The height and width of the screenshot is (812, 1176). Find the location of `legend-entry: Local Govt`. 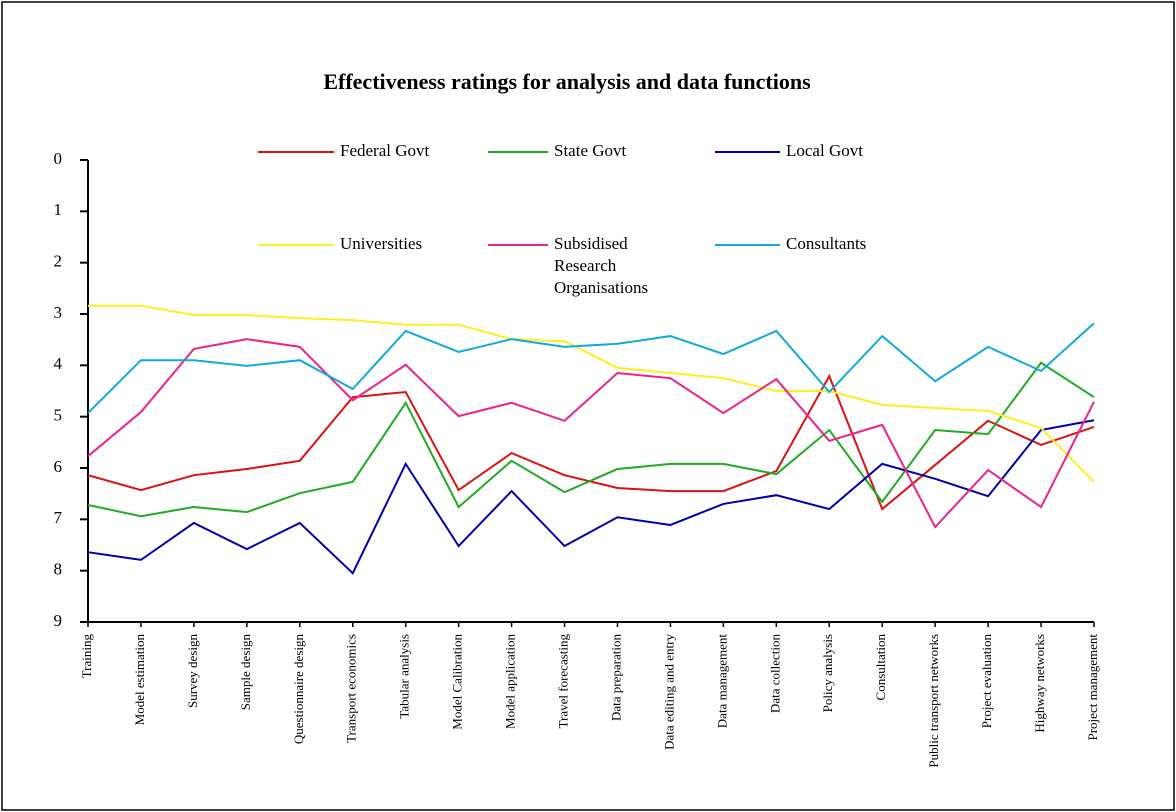

legend-entry: Local Govt is located at coordinates (824, 150).